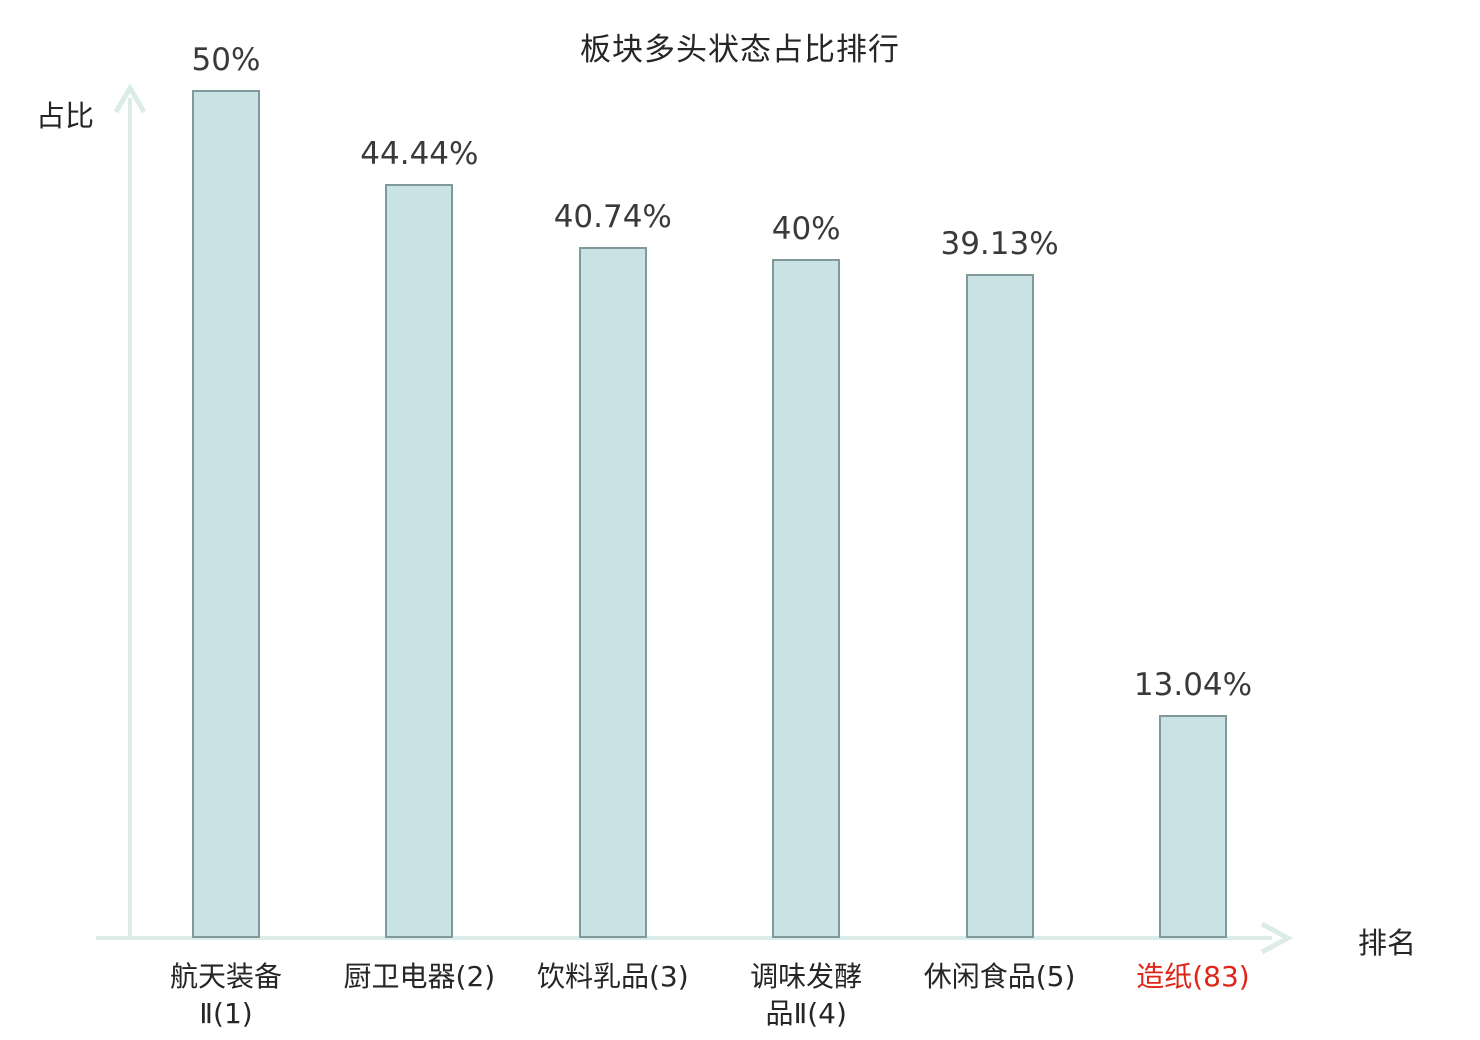 The image size is (1480, 1040). What do you see at coordinates (1193, 685) in the screenshot?
I see `bar-value-label: 13.04%` at bounding box center [1193, 685].